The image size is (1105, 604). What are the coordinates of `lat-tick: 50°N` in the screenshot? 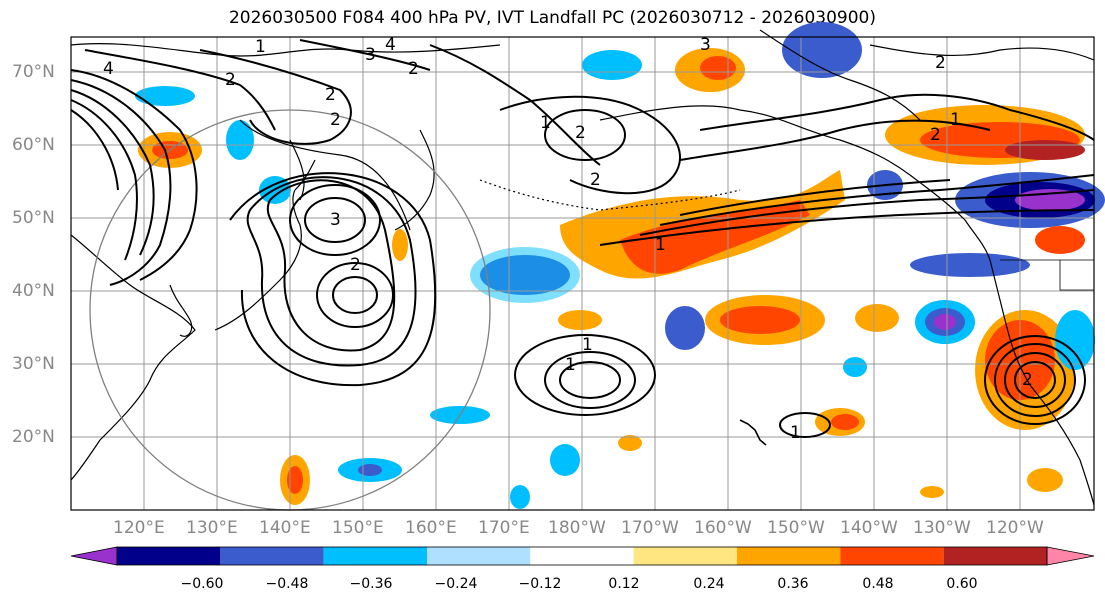 It's located at (33, 218).